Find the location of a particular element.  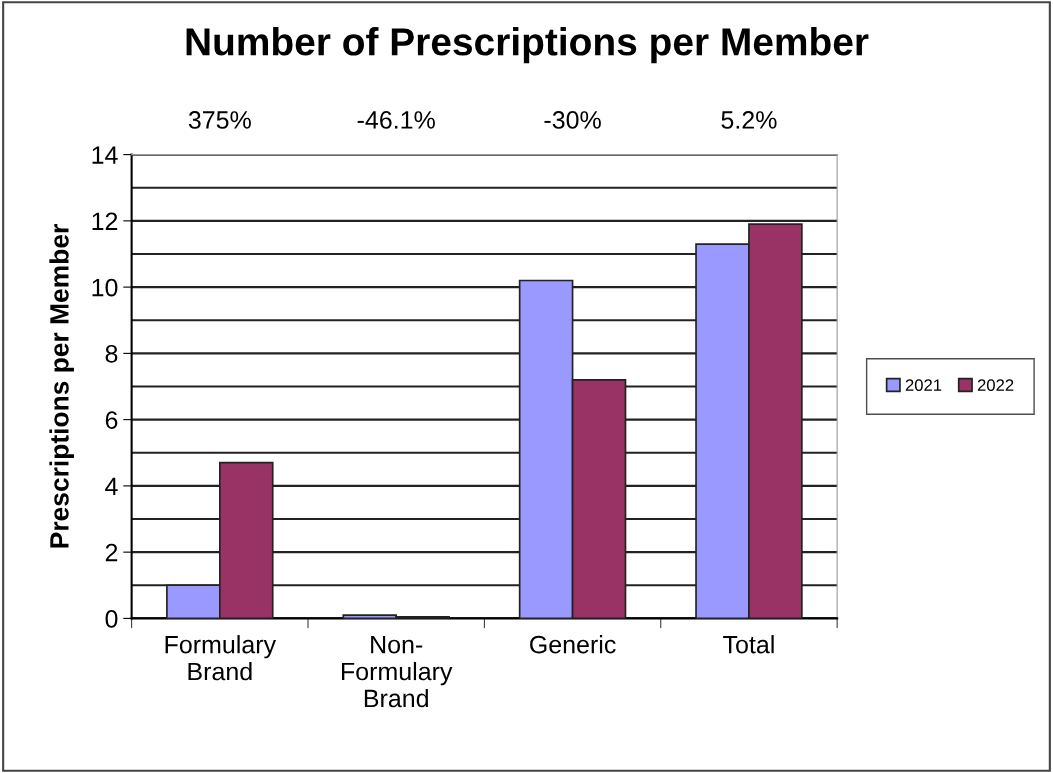

y-tick-label: 10 is located at coordinates (105, 287).